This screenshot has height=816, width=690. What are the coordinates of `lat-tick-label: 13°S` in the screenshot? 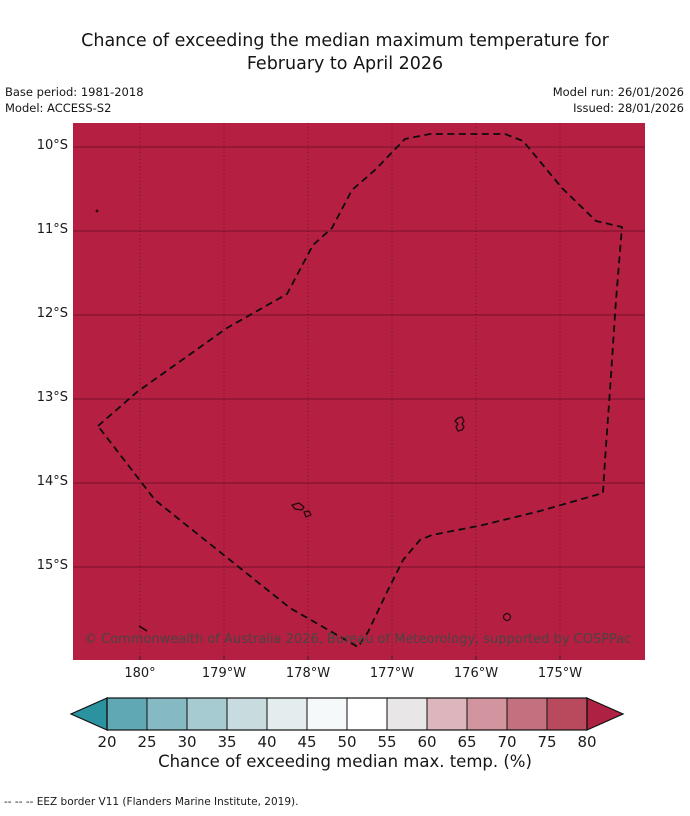 It's located at (52, 397).